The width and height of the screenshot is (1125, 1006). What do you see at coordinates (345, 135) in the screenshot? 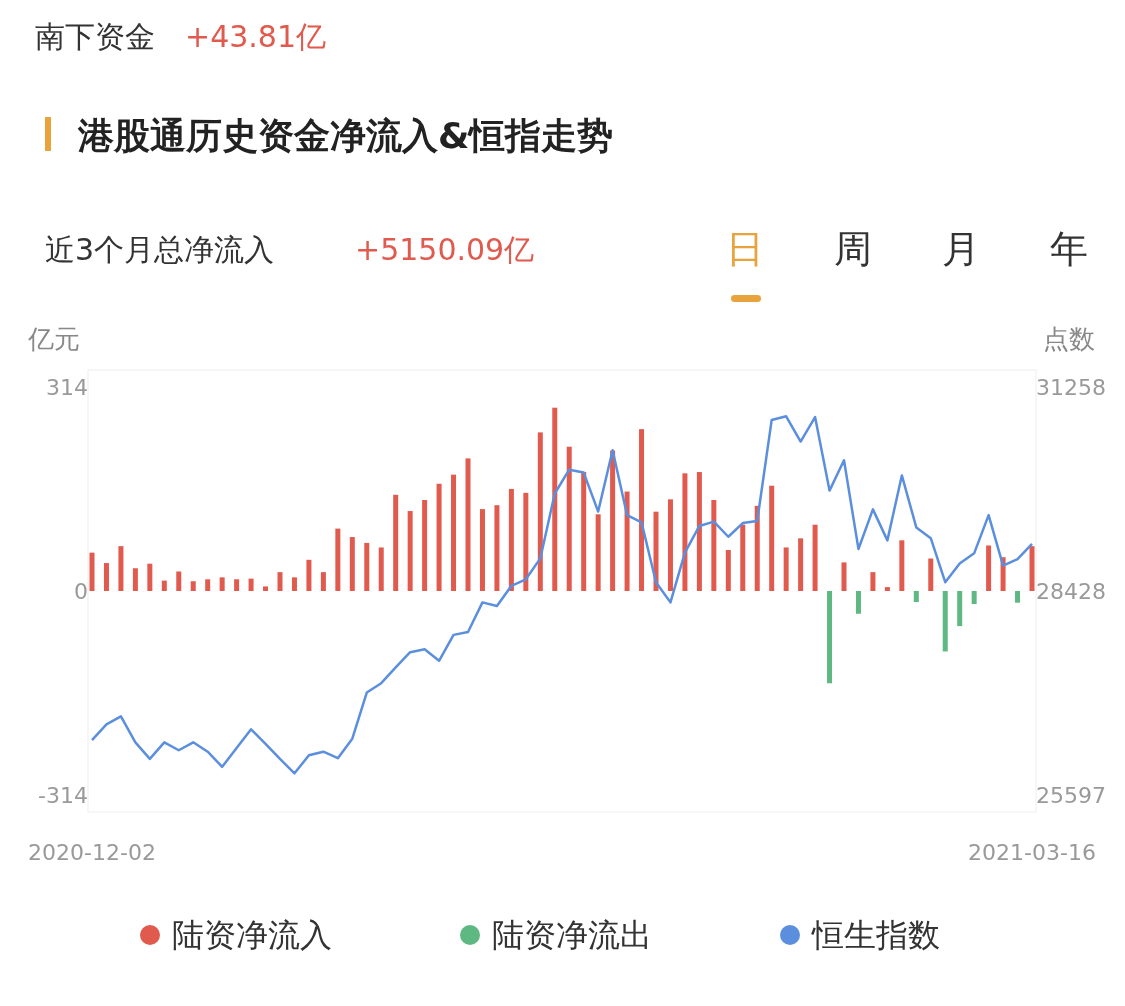
I see `chart-title: 港股通历史资金净流入&恒指走势` at bounding box center [345, 135].